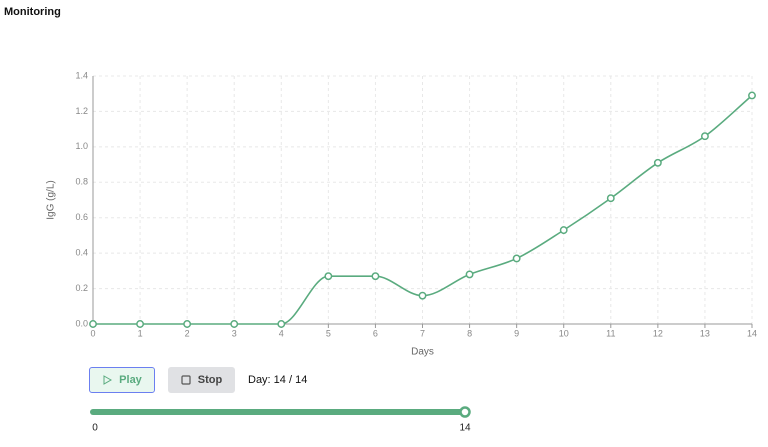 Image resolution: width=768 pixels, height=447 pixels. I want to click on x-tick-label: 5, so click(328, 333).